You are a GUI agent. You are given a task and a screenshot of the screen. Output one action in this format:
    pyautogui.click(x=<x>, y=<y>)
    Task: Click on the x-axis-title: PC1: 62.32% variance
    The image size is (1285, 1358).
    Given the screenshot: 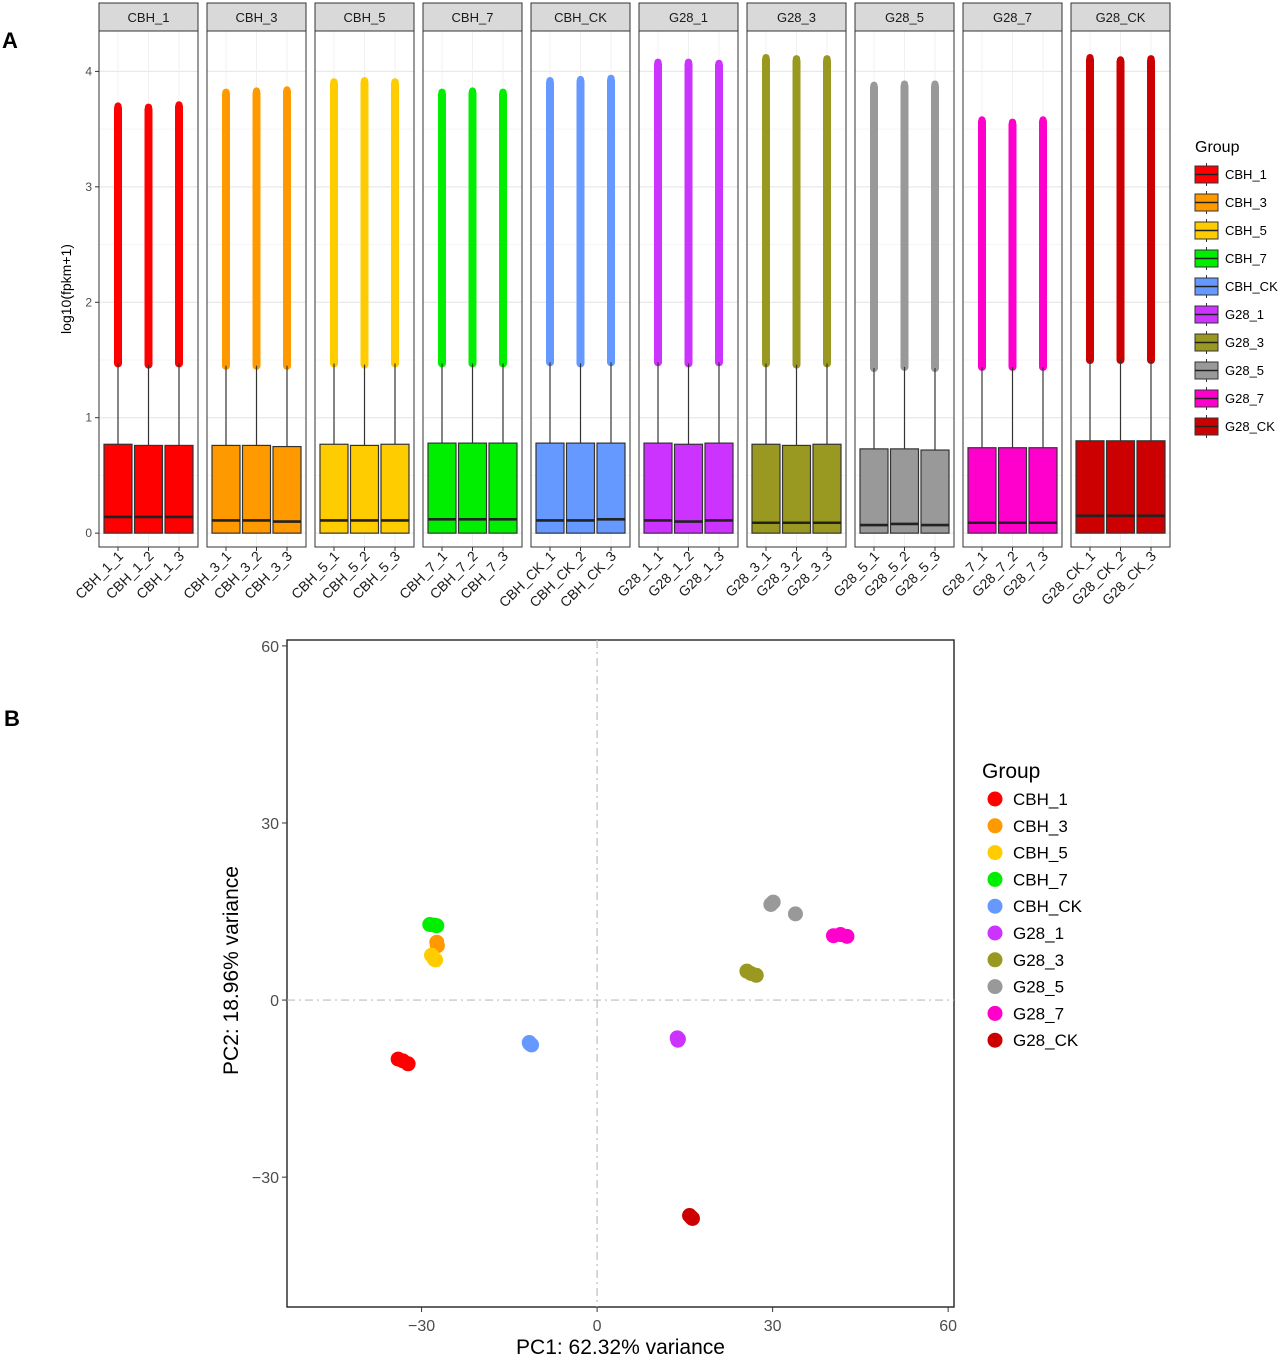 What is the action you would take?
    pyautogui.click(x=620, y=1347)
    